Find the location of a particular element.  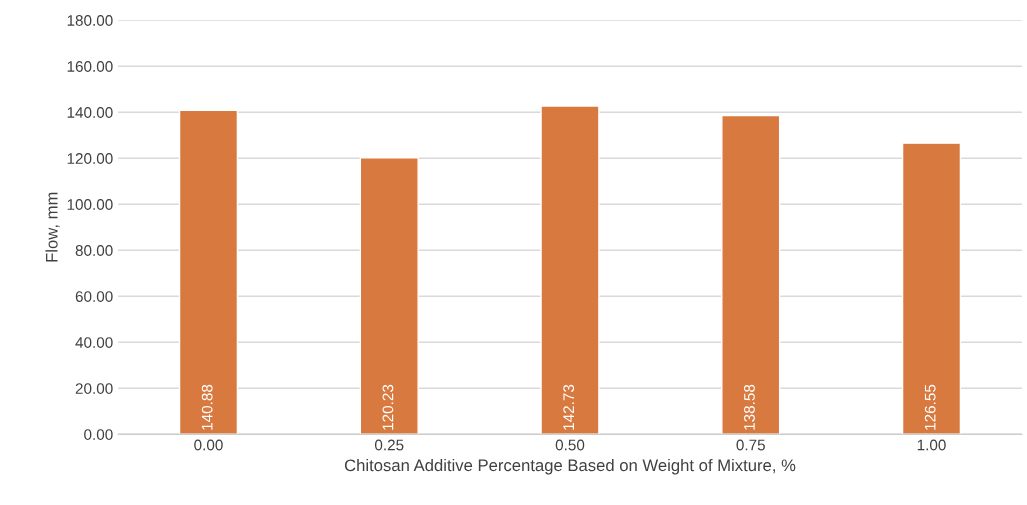

y-tick-label: 100.00 is located at coordinates (90, 204).